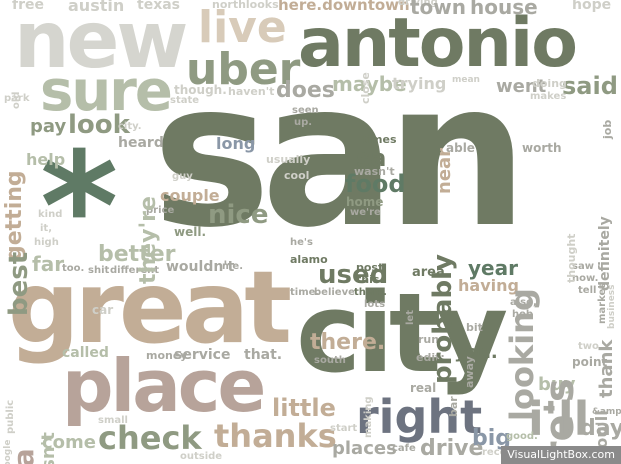 This screenshot has width=621, height=464. What do you see at coordinates (587, 290) in the screenshot?
I see `word-tell: tell` at bounding box center [587, 290].